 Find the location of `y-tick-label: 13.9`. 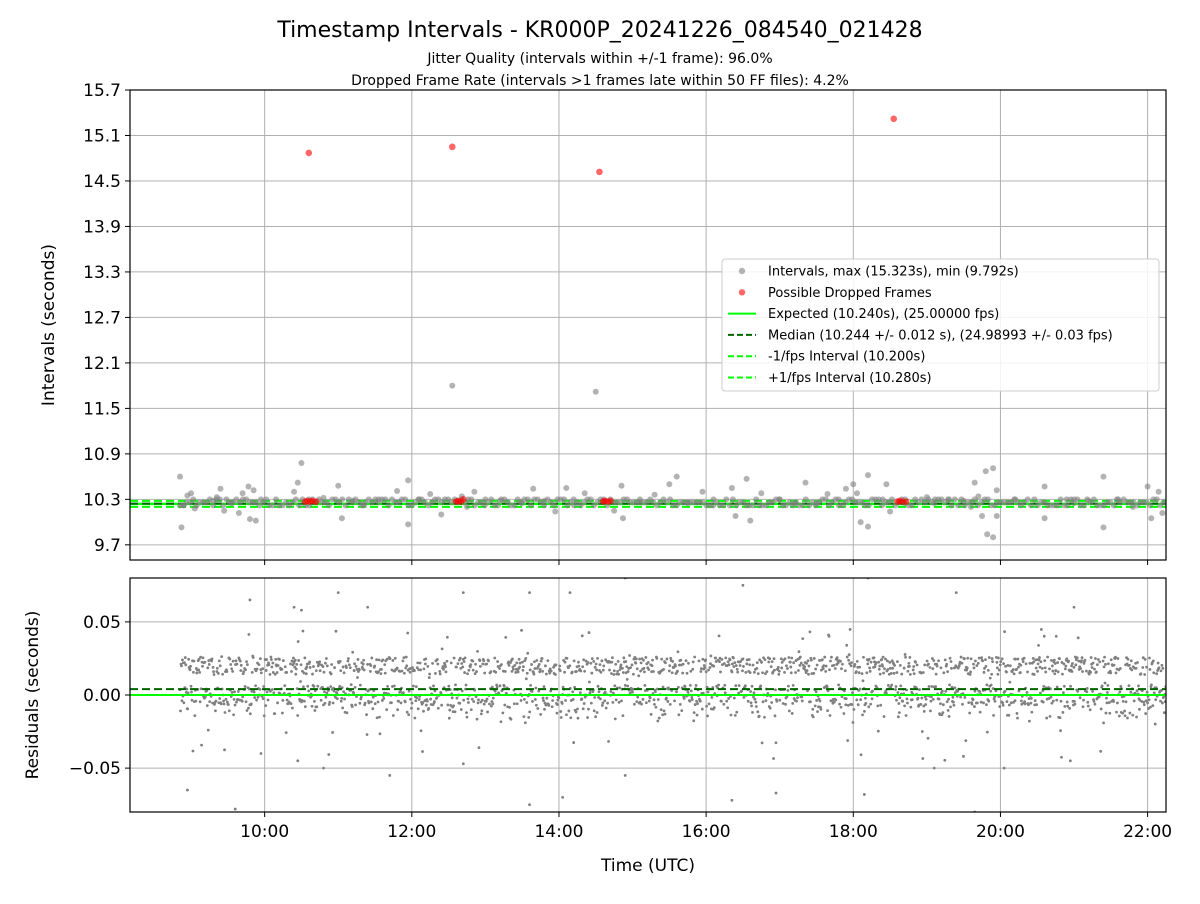

y-tick-label: 13.9 is located at coordinates (102, 227).